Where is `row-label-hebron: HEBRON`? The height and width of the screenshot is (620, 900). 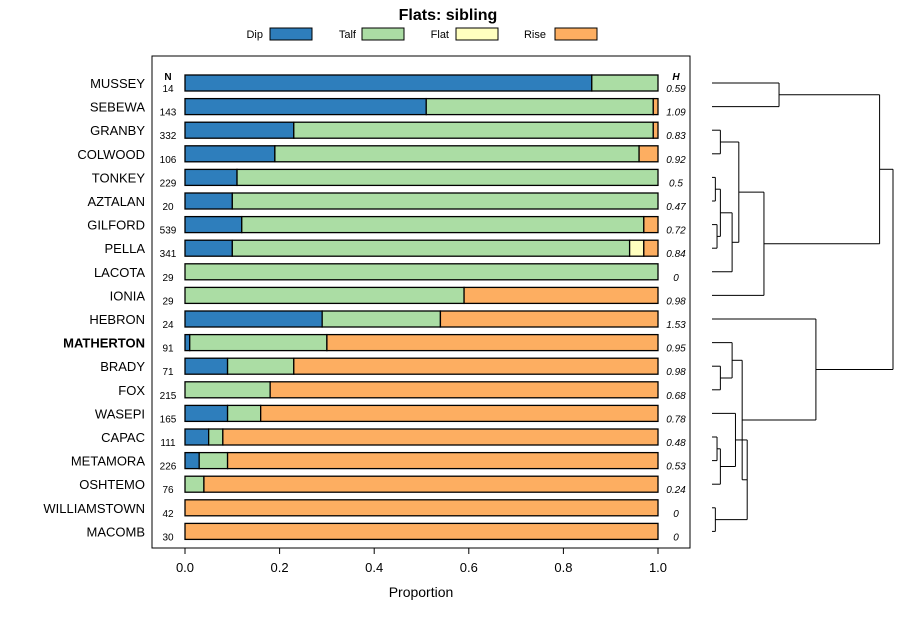
row-label-hebron: HEBRON is located at coordinates (117, 319).